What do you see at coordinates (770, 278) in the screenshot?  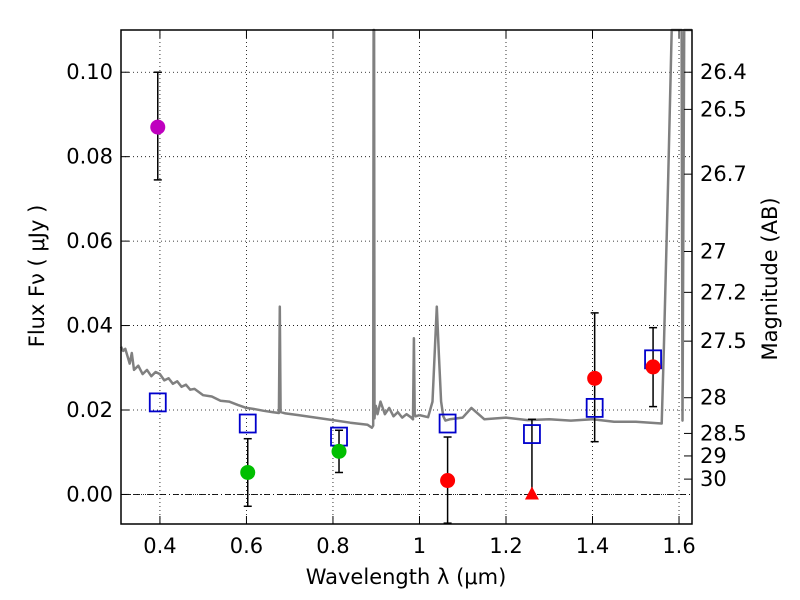 I see `y-axis-label-right: Magnitude (AB)` at bounding box center [770, 278].